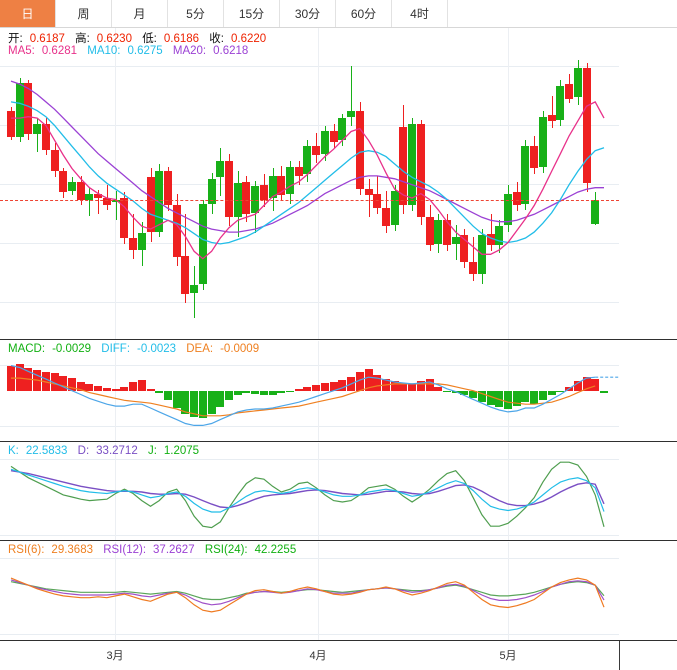 The width and height of the screenshot is (677, 670). I want to click on tab-2: 月, so click(140, 13).